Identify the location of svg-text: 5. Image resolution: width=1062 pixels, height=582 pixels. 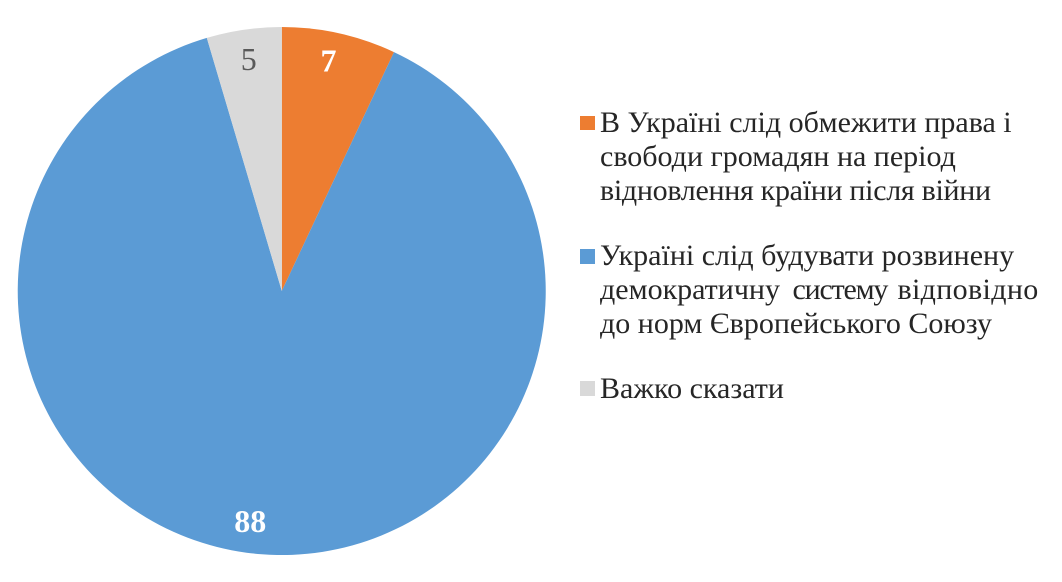
(249, 59).